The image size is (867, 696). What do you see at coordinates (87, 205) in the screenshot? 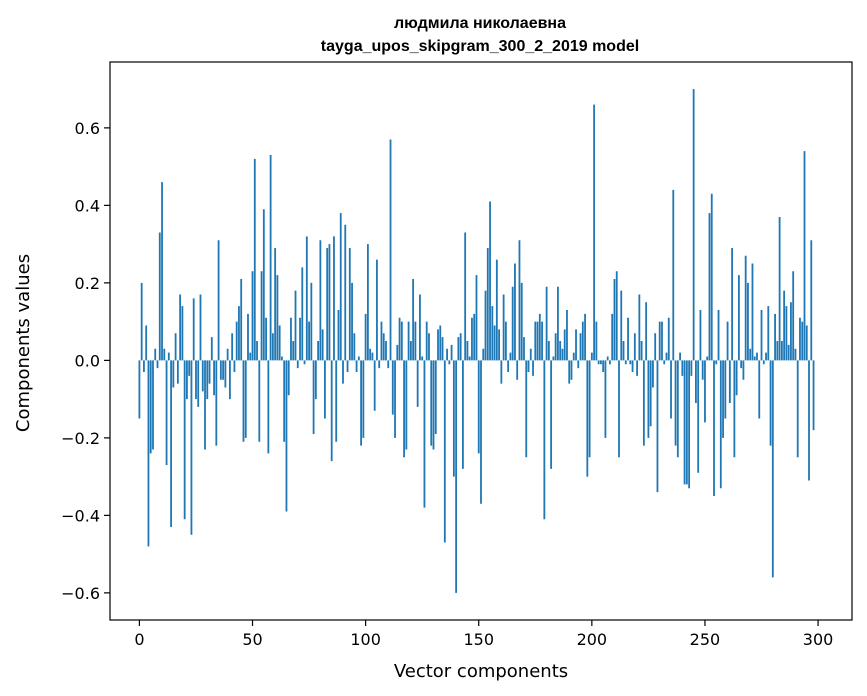
I see `y-tick-label: 0.4` at bounding box center [87, 205].